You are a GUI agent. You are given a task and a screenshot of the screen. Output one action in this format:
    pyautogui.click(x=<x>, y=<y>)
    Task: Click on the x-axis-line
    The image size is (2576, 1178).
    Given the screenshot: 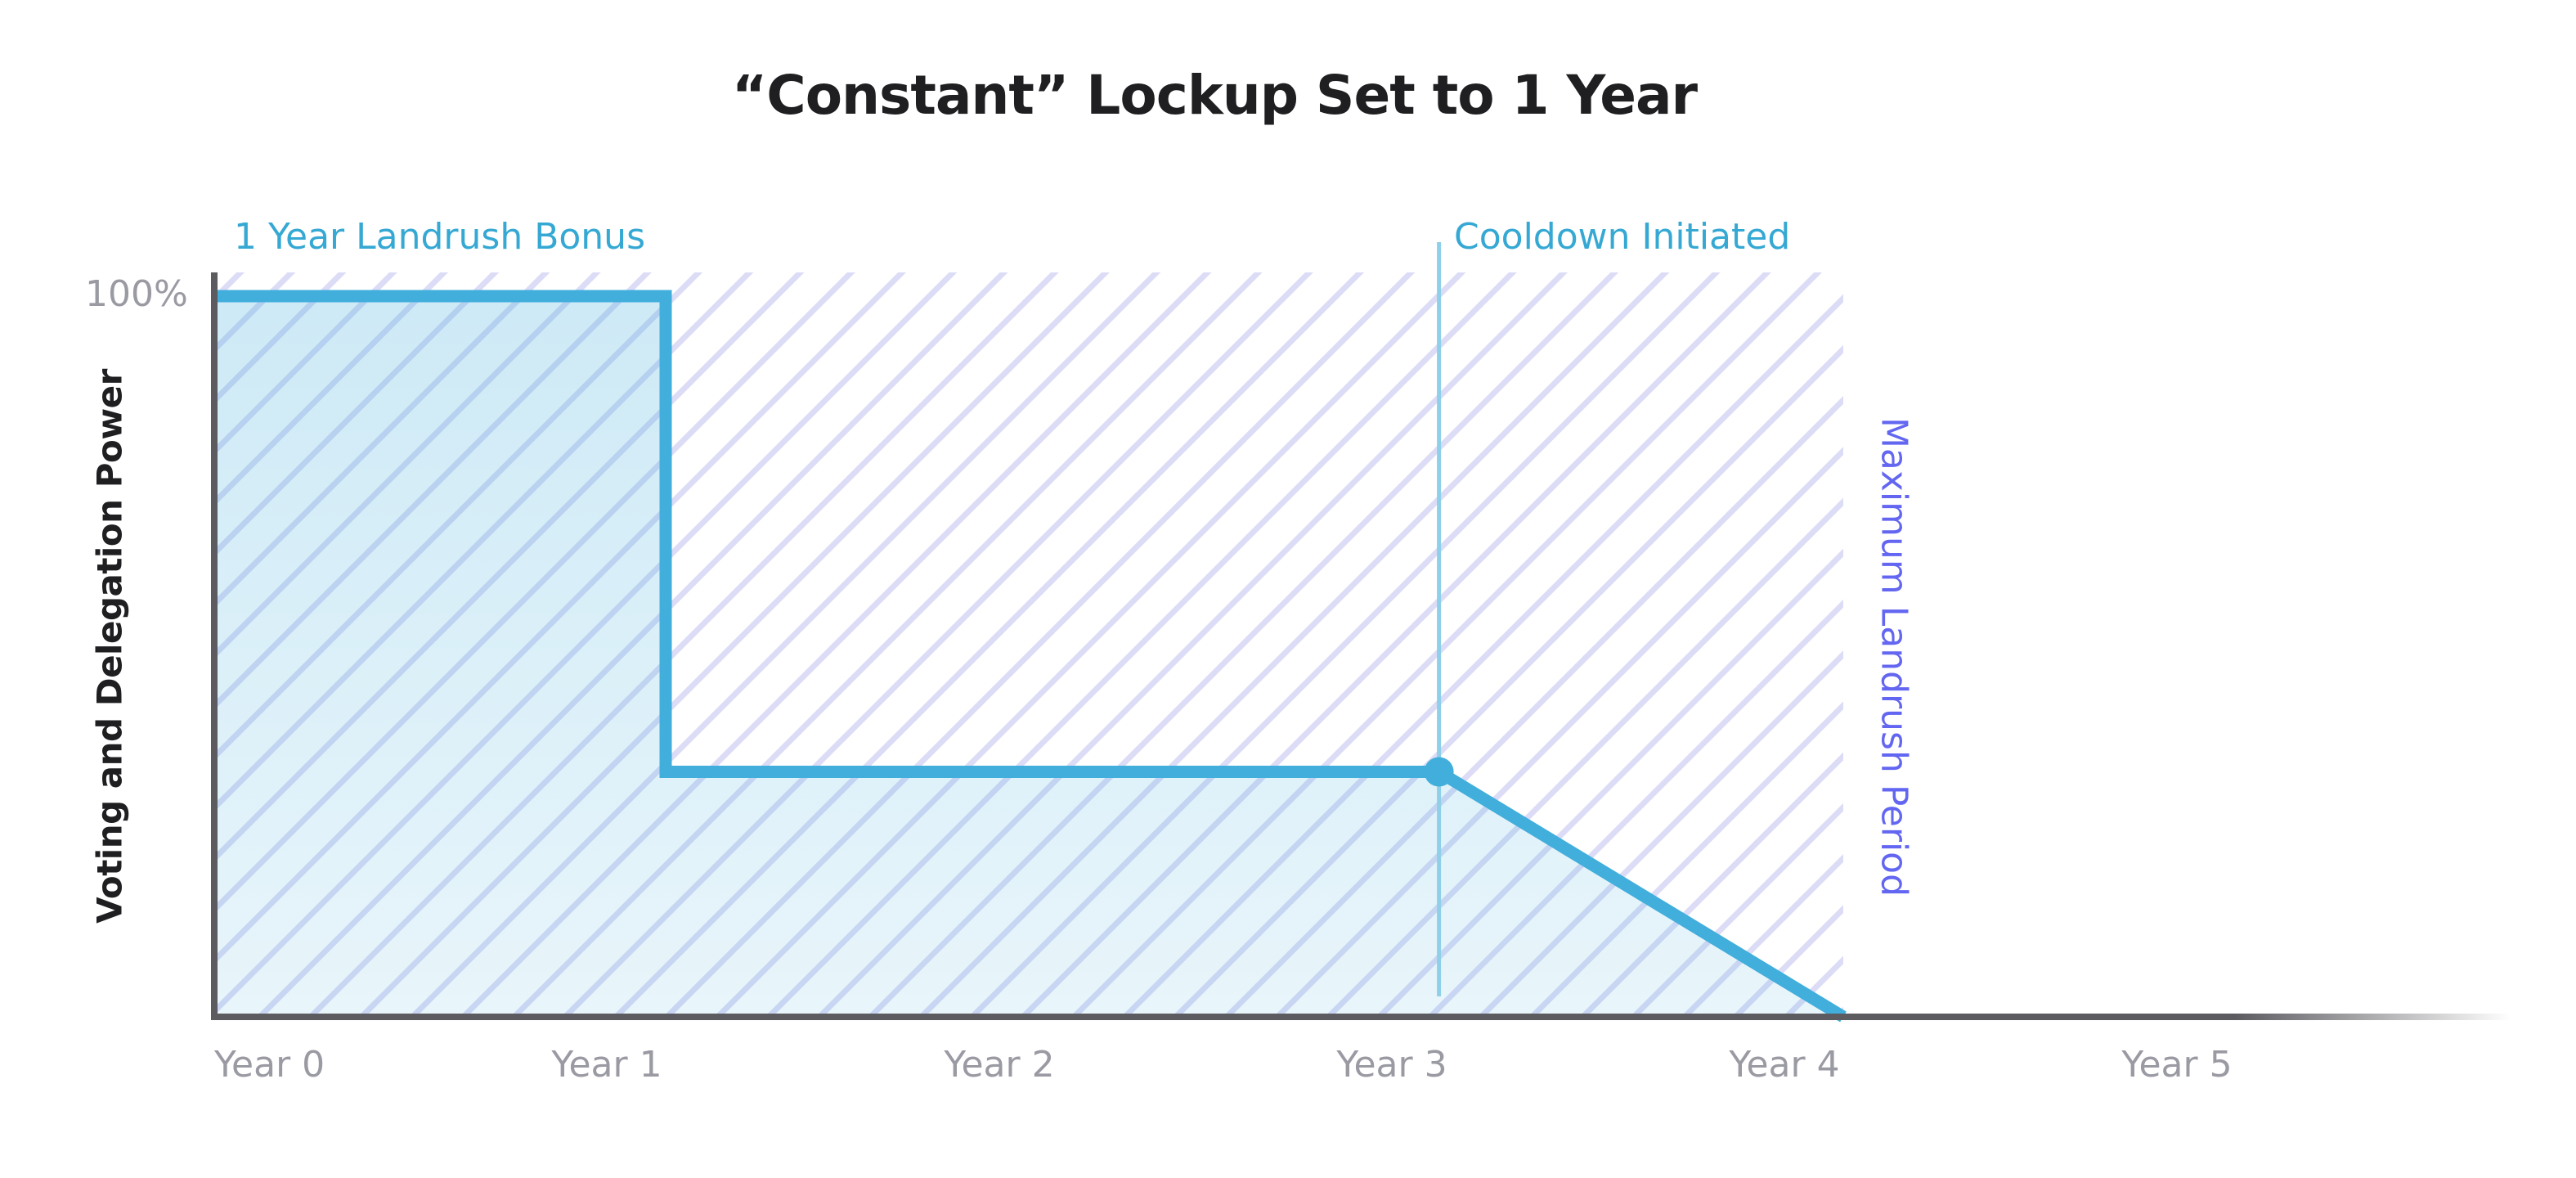 What is the action you would take?
    pyautogui.click(x=1361, y=1017)
    